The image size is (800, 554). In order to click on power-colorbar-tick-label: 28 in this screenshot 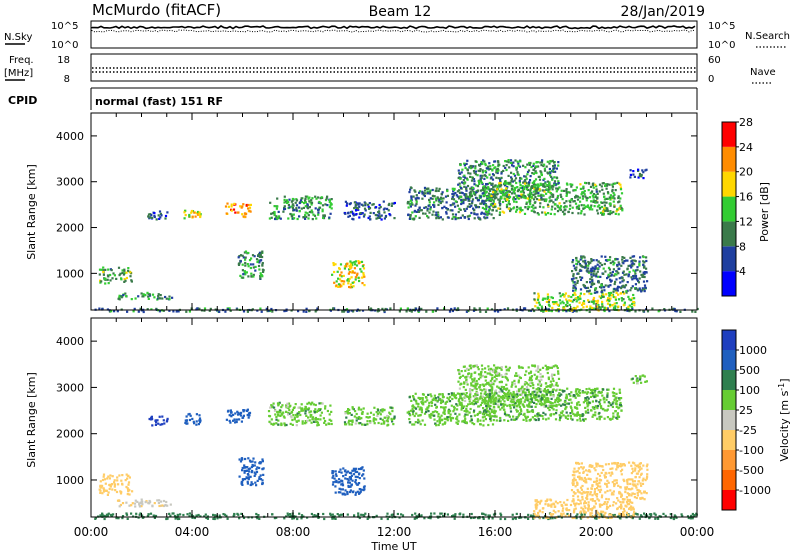, I will do `click(746, 122)`.